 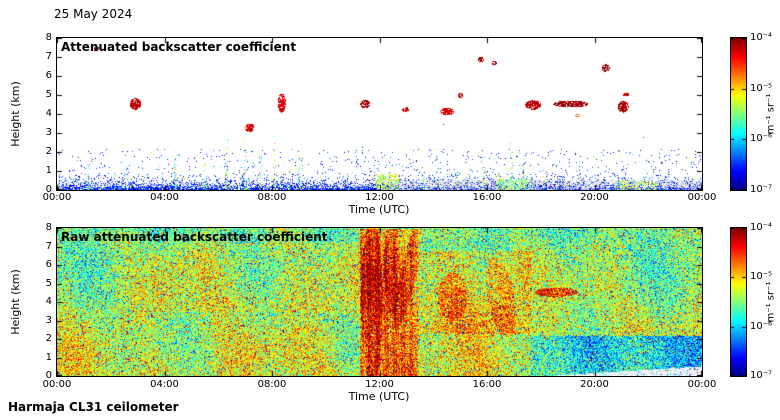 What do you see at coordinates (379, 209) in the screenshot?
I see `attenuated-x-axis-label: Time (UTC)` at bounding box center [379, 209].